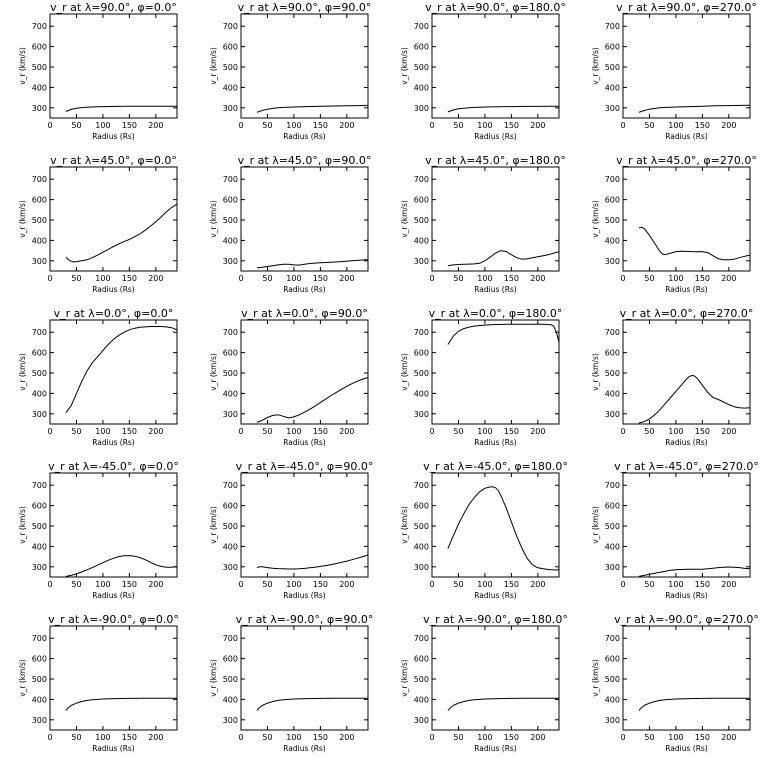 The height and width of the screenshot is (768, 768). I want to click on chart-title: v_r at λ=-45.0°, φ=180.0°, so click(495, 466).